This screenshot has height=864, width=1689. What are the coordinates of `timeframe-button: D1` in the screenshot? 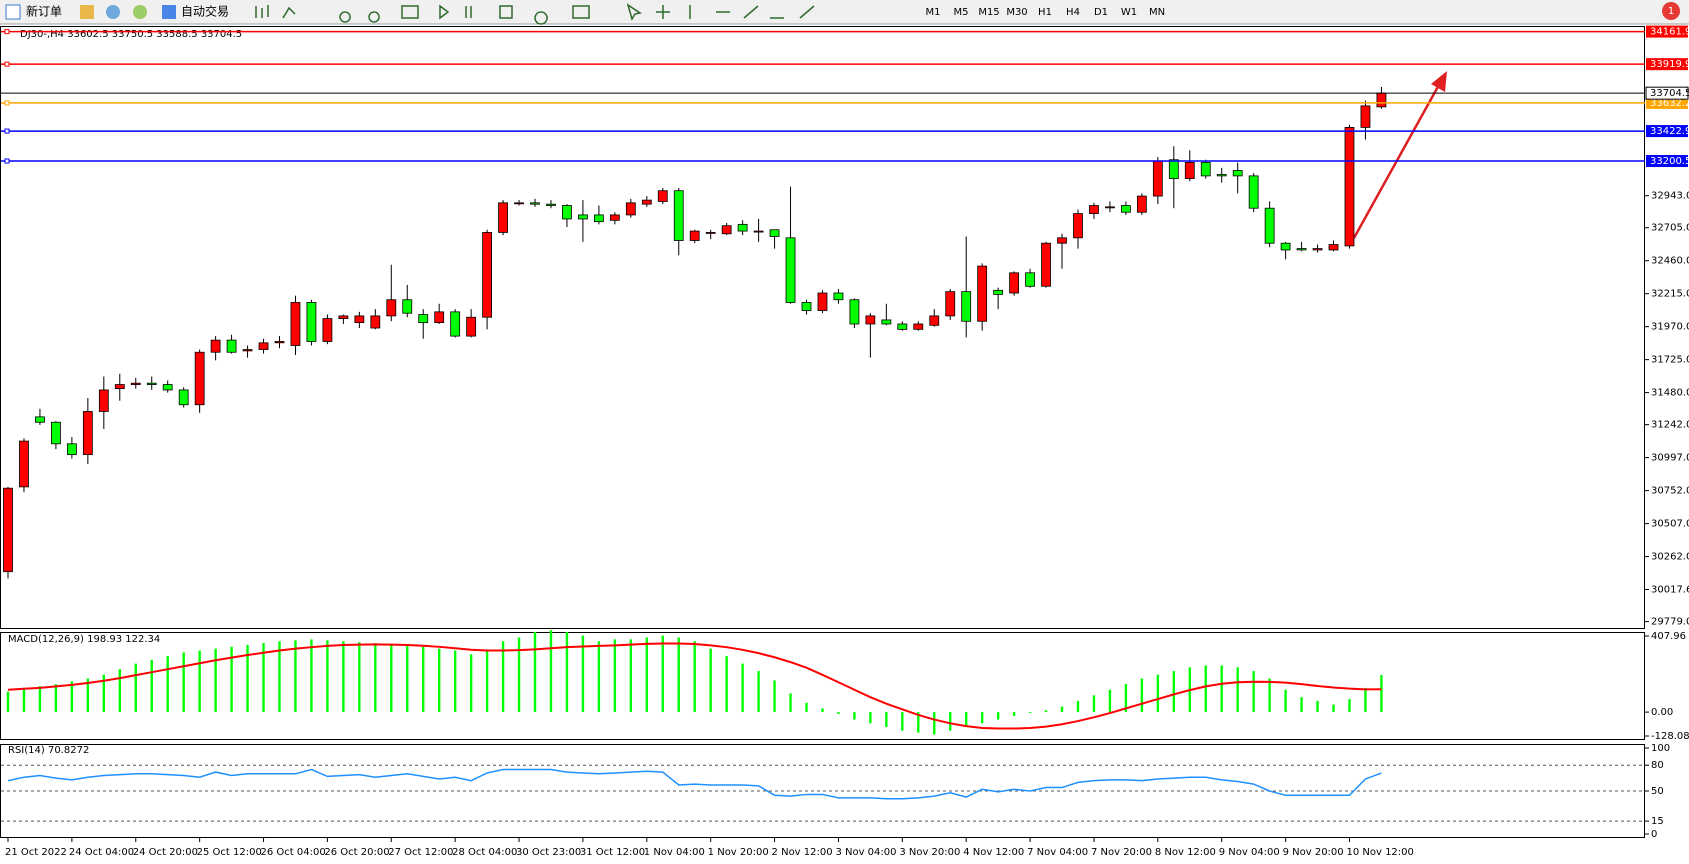 It's located at (1101, 12).